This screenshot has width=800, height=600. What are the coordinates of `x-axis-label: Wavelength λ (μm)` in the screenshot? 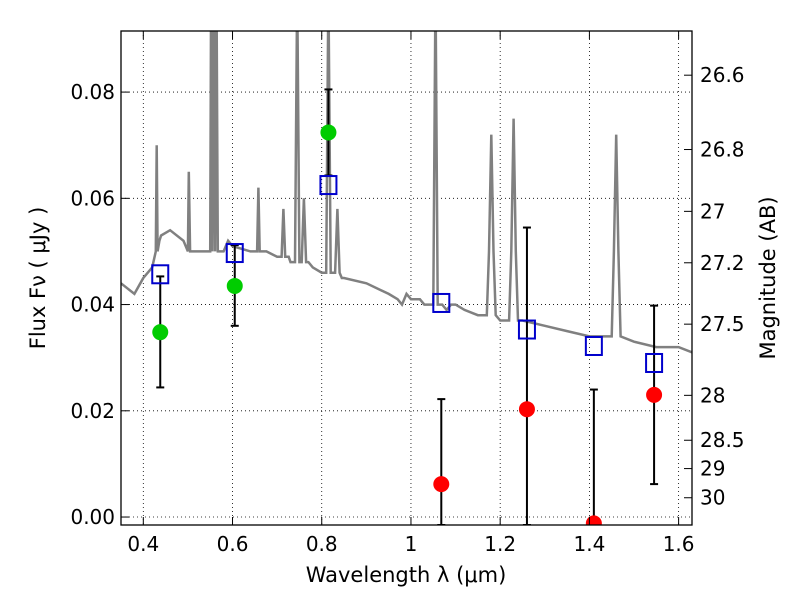 It's located at (406, 575).